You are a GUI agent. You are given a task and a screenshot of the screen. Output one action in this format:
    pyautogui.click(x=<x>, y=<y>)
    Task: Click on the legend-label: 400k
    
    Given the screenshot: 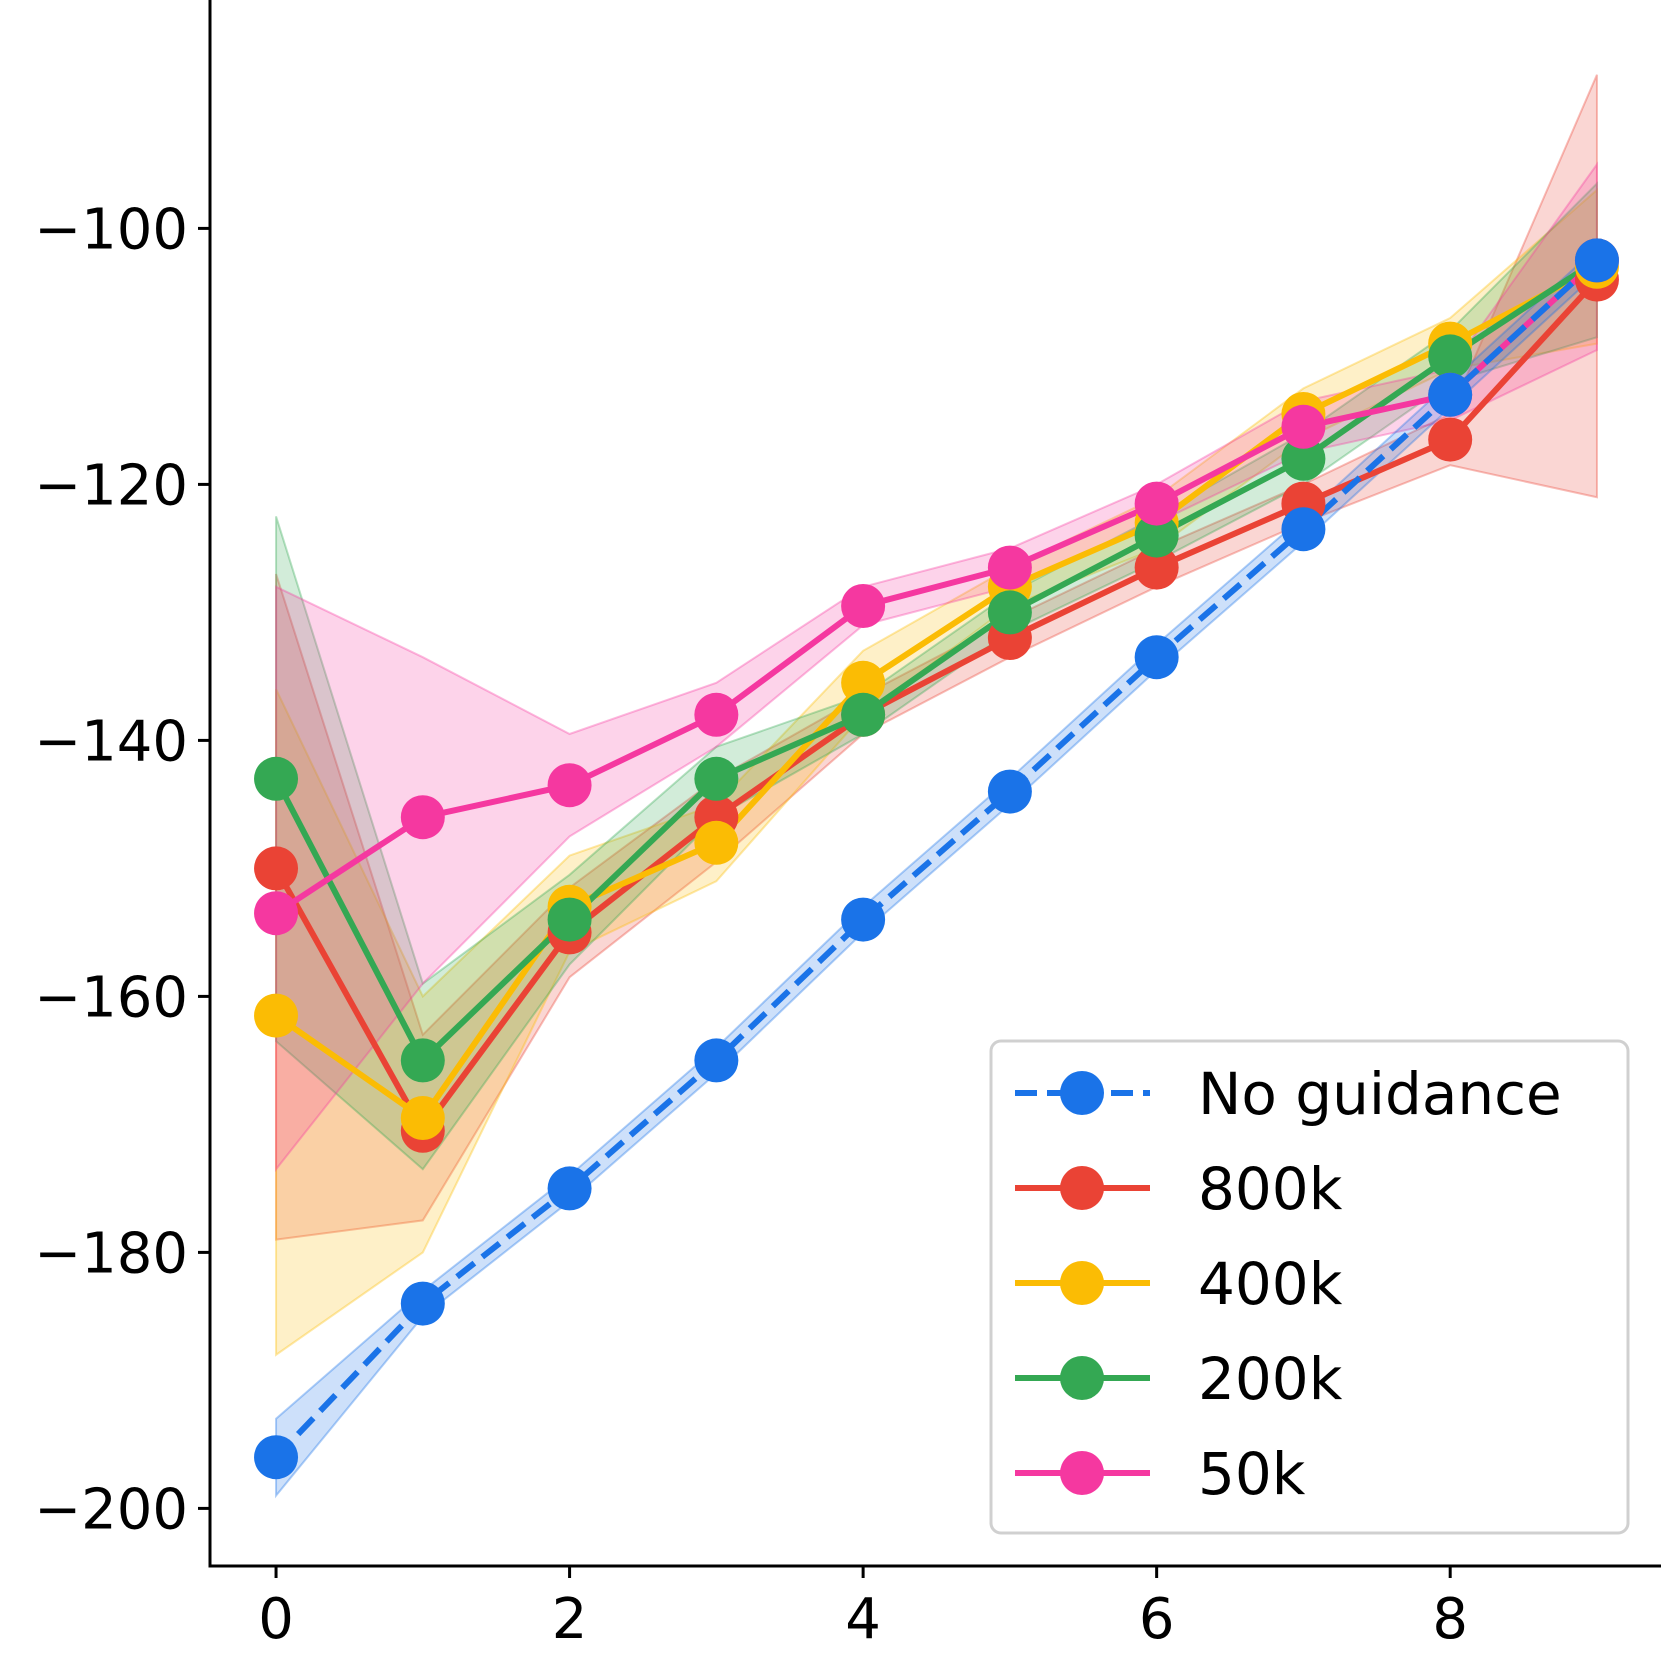 What is the action you would take?
    pyautogui.click(x=1270, y=1284)
    